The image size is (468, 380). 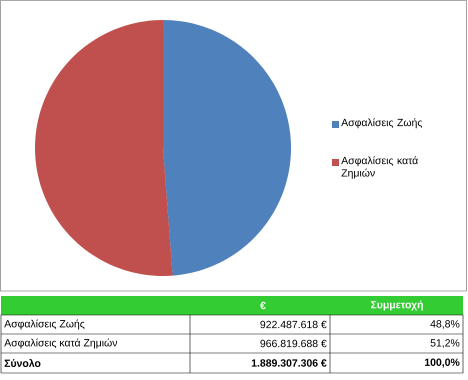 What do you see at coordinates (61, 343) in the screenshot?
I see `slice-label: Ασφαλίσεις κατά Ζημιών` at bounding box center [61, 343].